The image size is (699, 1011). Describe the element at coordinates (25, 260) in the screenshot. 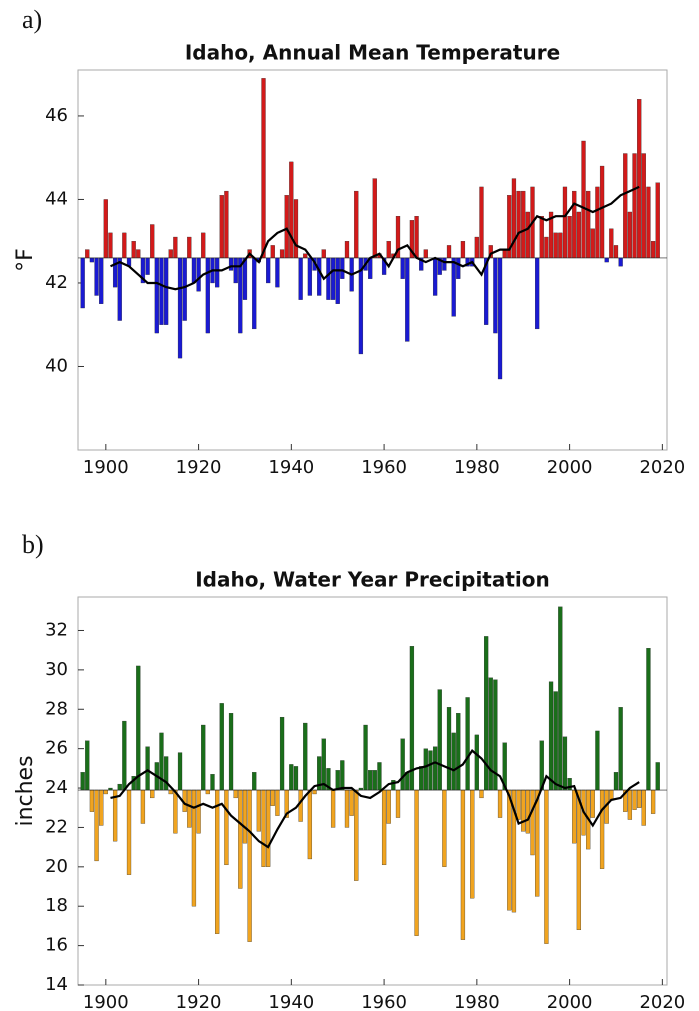

I see `y-axis-label: °F` at that location.